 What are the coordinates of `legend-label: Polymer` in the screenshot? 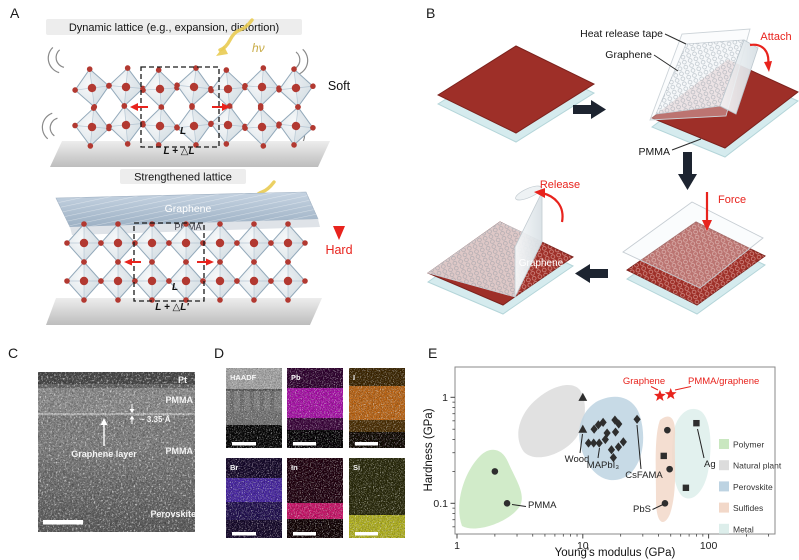 It's located at (748, 445).